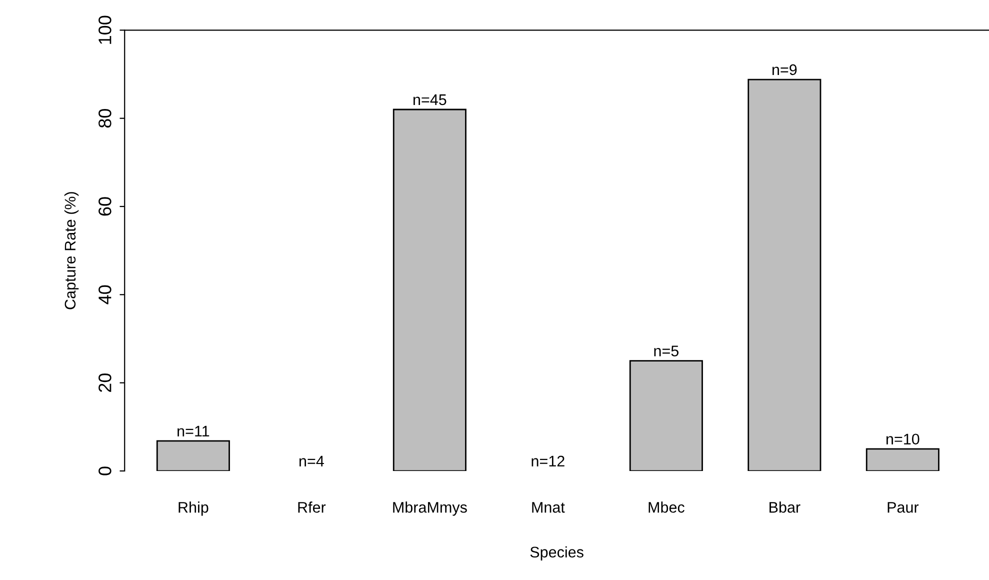 Image resolution: width=989 pixels, height=580 pixels. I want to click on annotation: n=11, so click(194, 431).